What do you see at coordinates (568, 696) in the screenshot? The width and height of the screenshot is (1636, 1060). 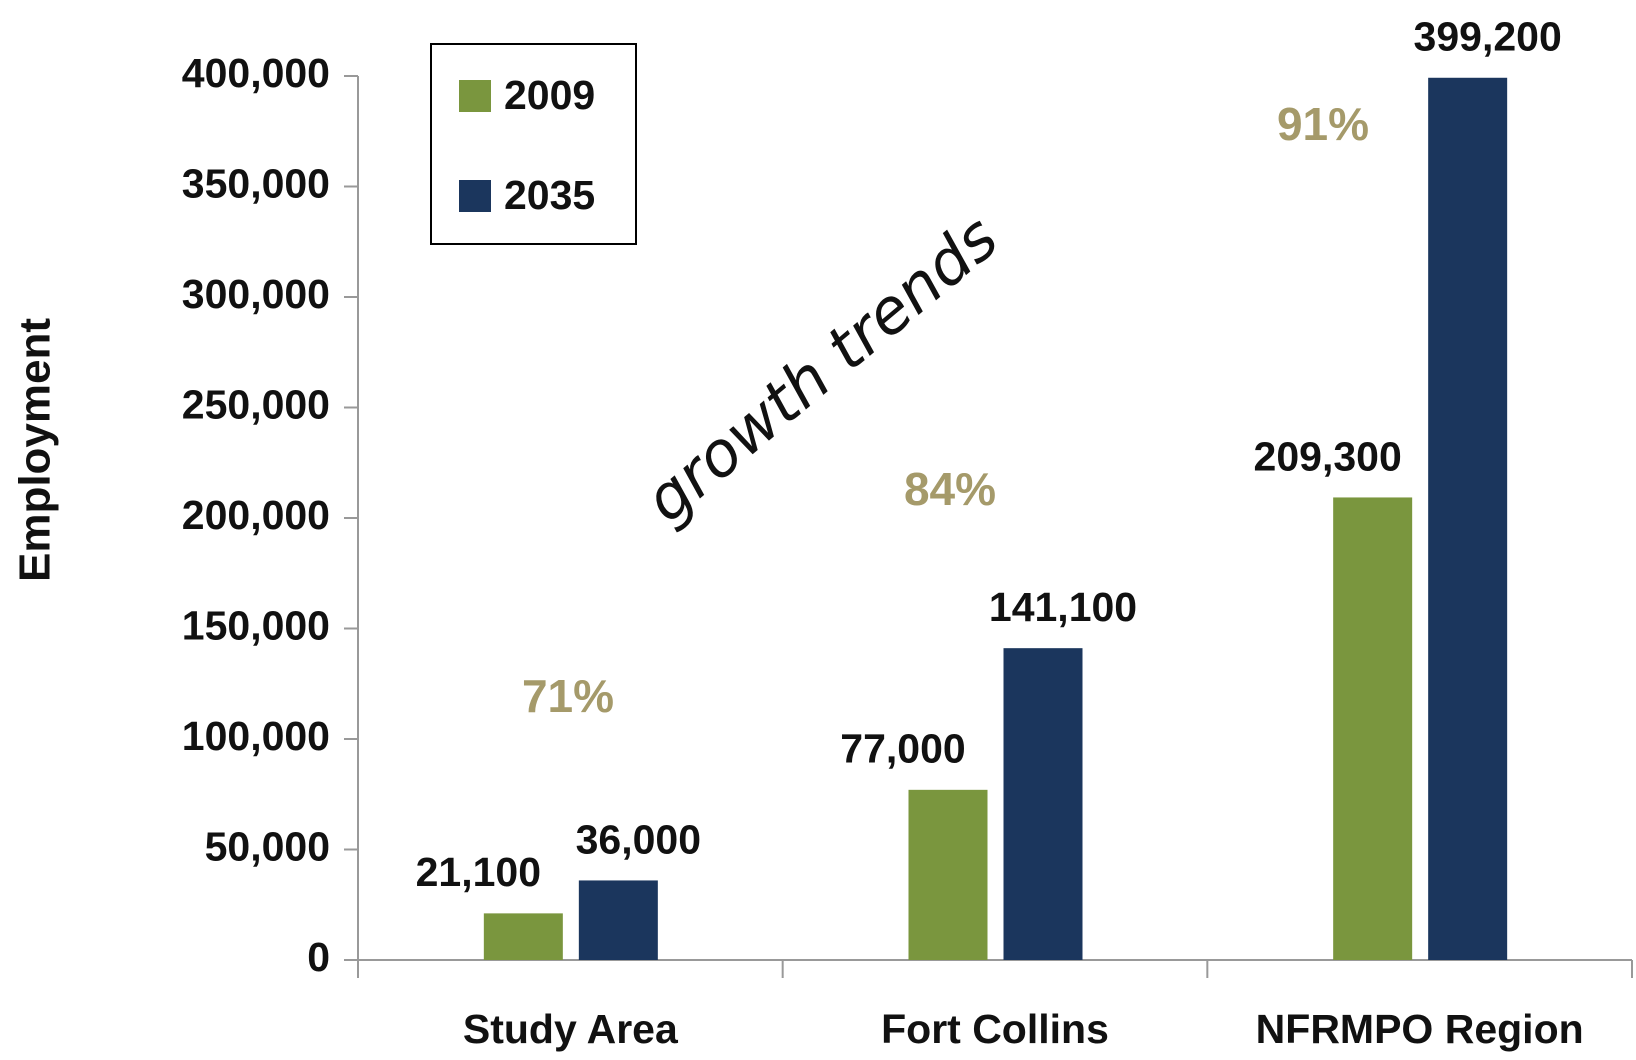 I see `growth-percent: 71%` at bounding box center [568, 696].